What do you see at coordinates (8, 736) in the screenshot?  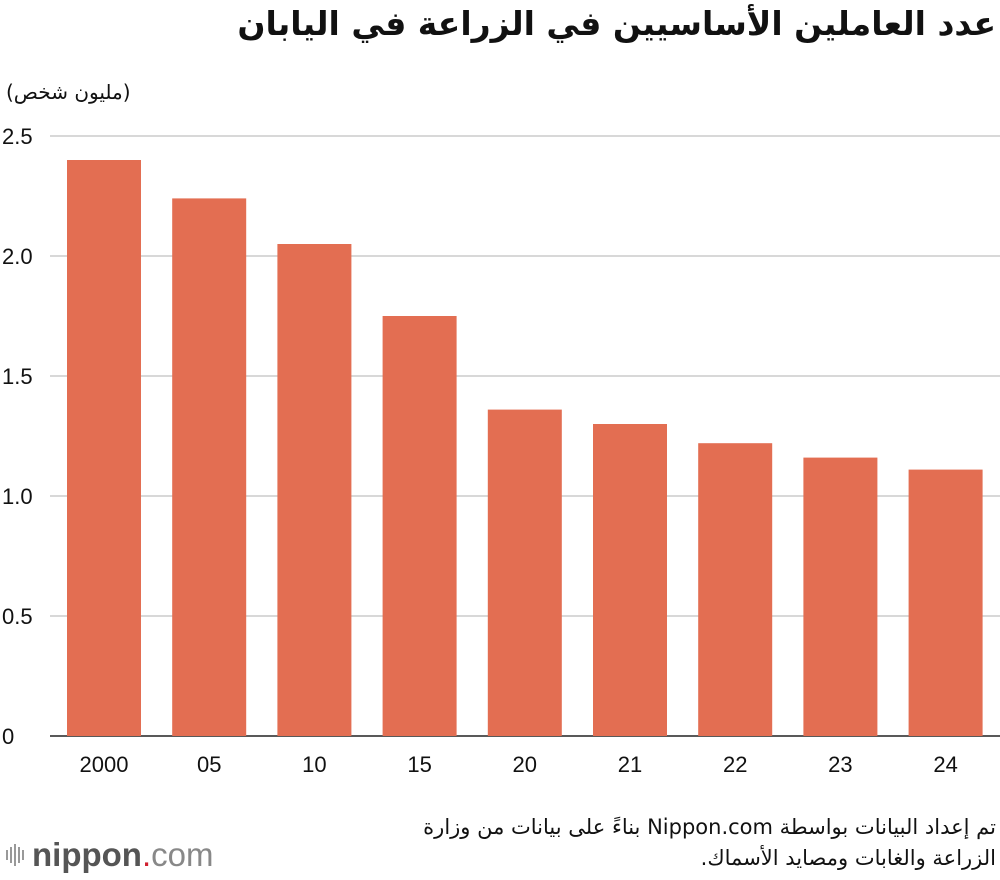 I see `y-tick-label: 0` at bounding box center [8, 736].